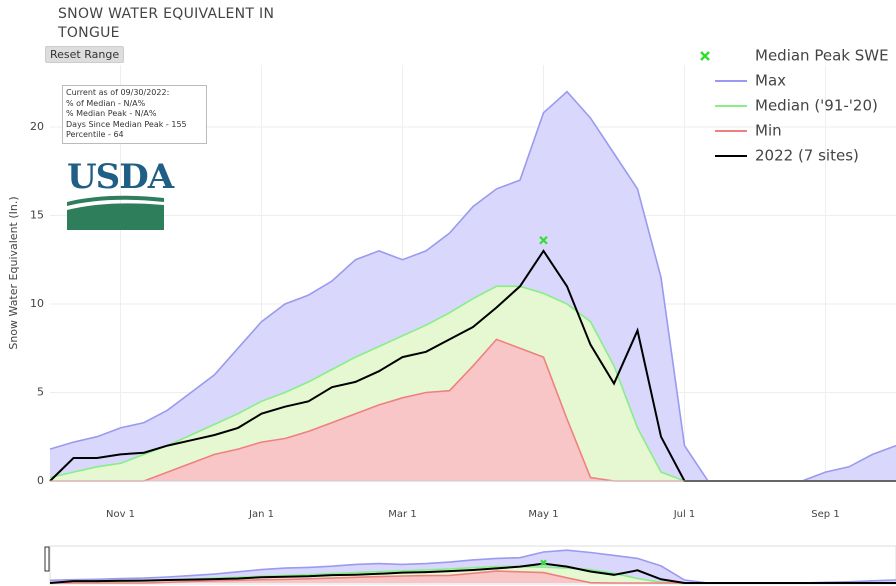 Image resolution: width=896 pixels, height=586 pixels. What do you see at coordinates (770, 81) in the screenshot?
I see `legend-label: Max` at bounding box center [770, 81].